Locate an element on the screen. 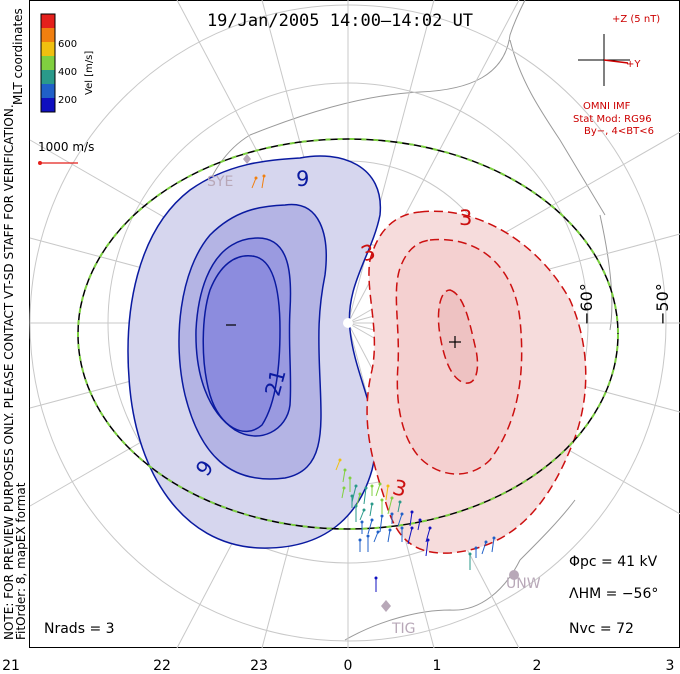 This screenshot has height=674, width=680. imf-z-label: +Z (5 nT) is located at coordinates (636, 19).